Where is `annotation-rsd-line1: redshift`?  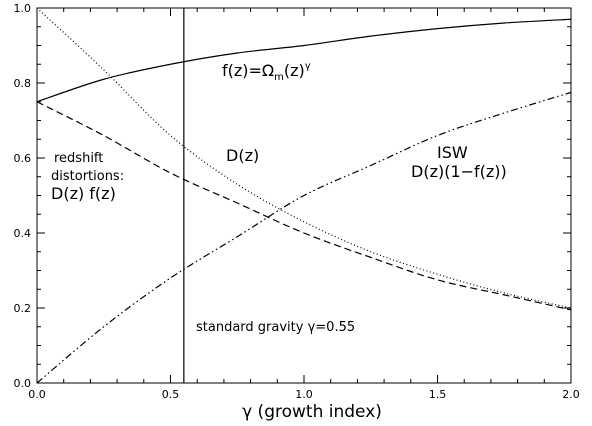
annotation-rsd-line1: redshift is located at coordinates (78, 158).